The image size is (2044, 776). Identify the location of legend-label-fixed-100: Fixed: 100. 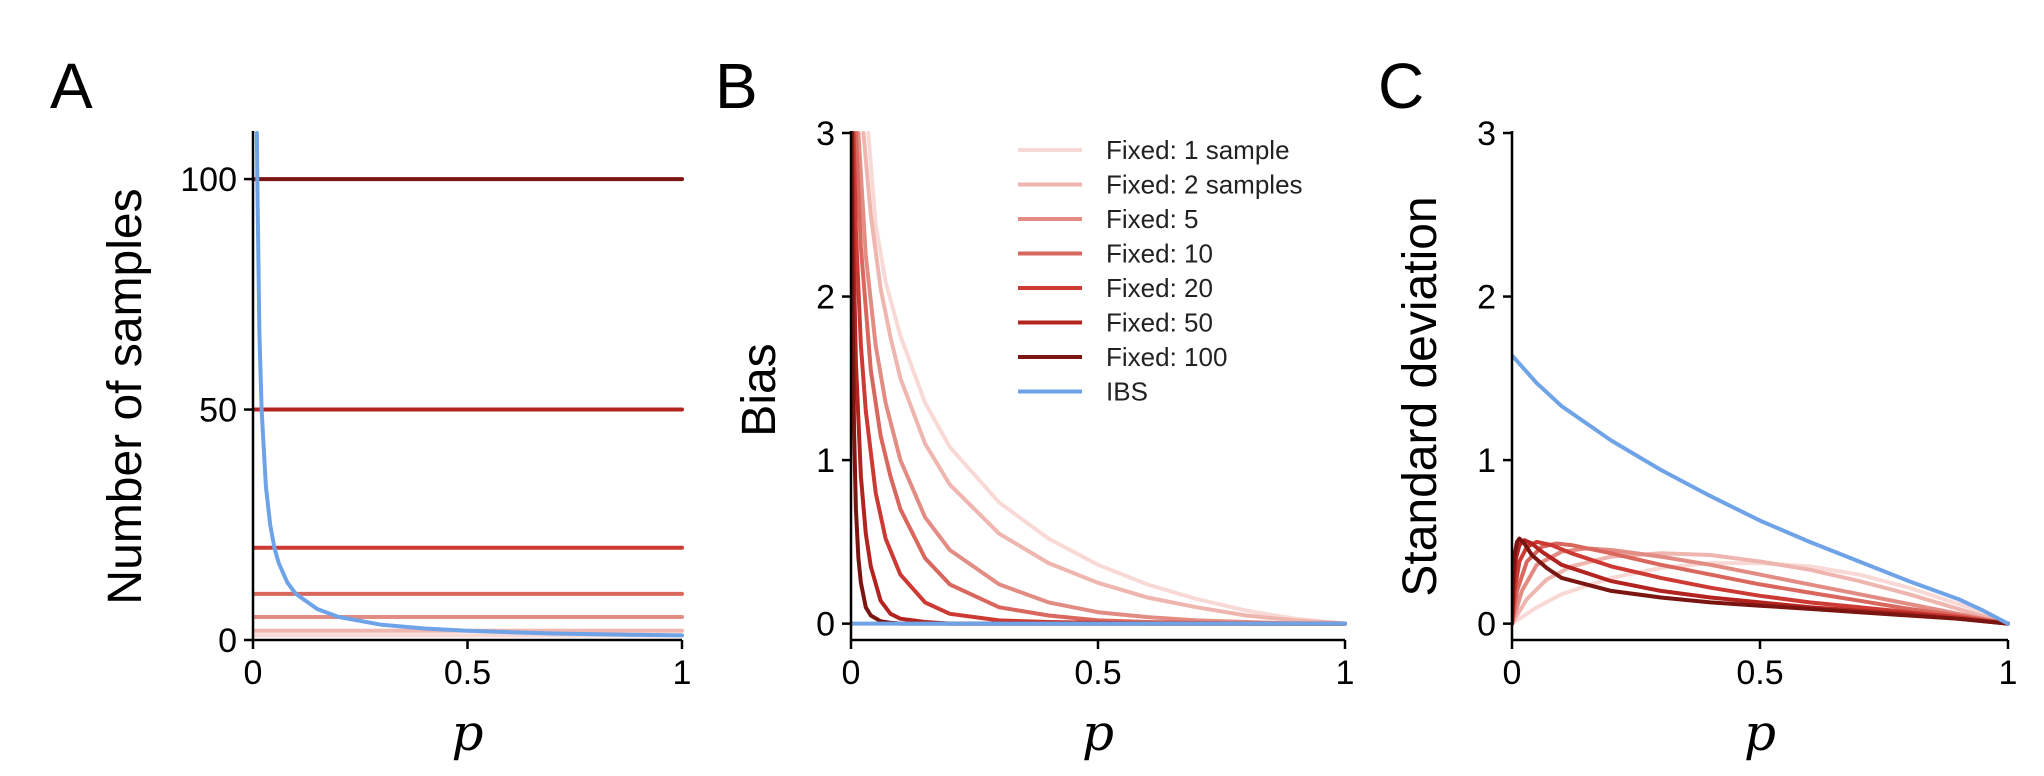
(1166, 357).